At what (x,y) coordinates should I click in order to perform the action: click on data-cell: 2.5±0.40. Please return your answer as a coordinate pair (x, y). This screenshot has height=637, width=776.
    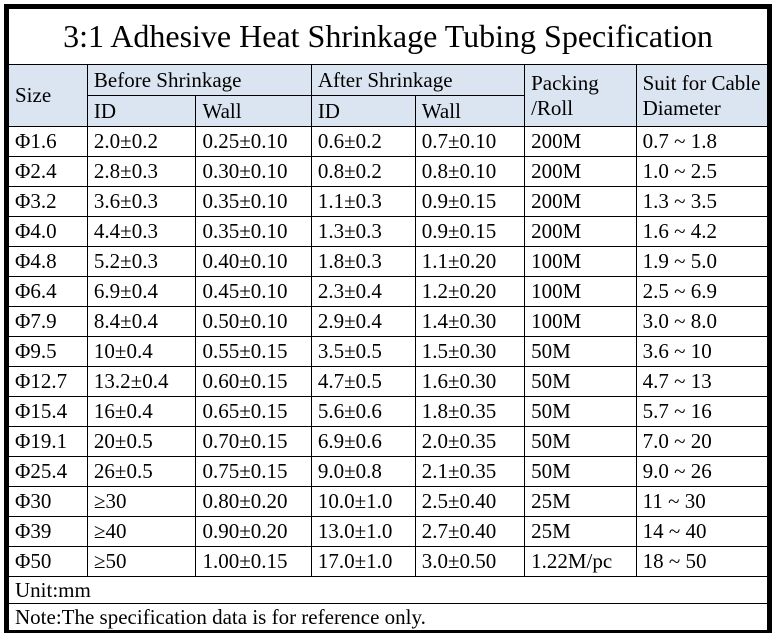
    Looking at the image, I should click on (470, 501).